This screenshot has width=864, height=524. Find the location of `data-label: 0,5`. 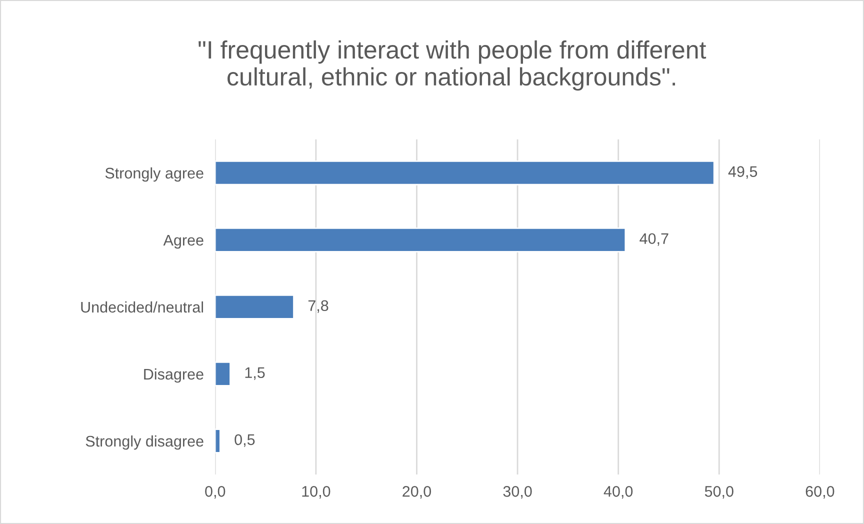

data-label: 0,5 is located at coordinates (244, 440).